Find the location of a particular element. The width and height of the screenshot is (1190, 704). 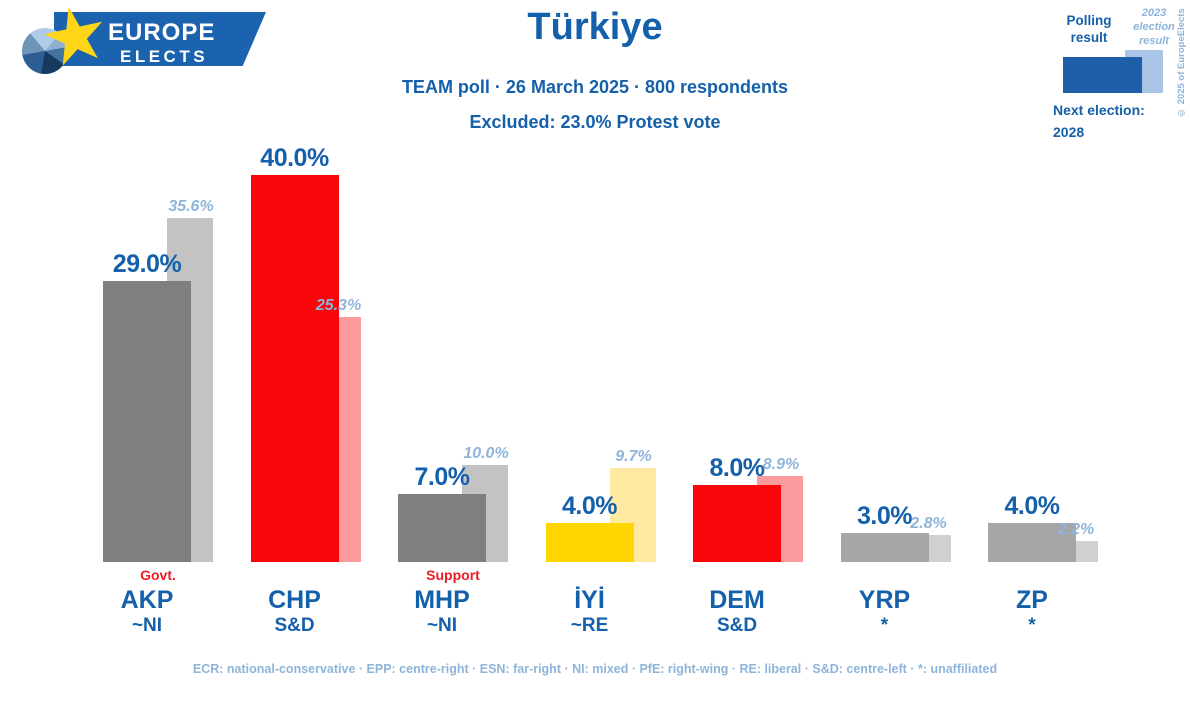

party-name-label: AKP is located at coordinates (147, 600).